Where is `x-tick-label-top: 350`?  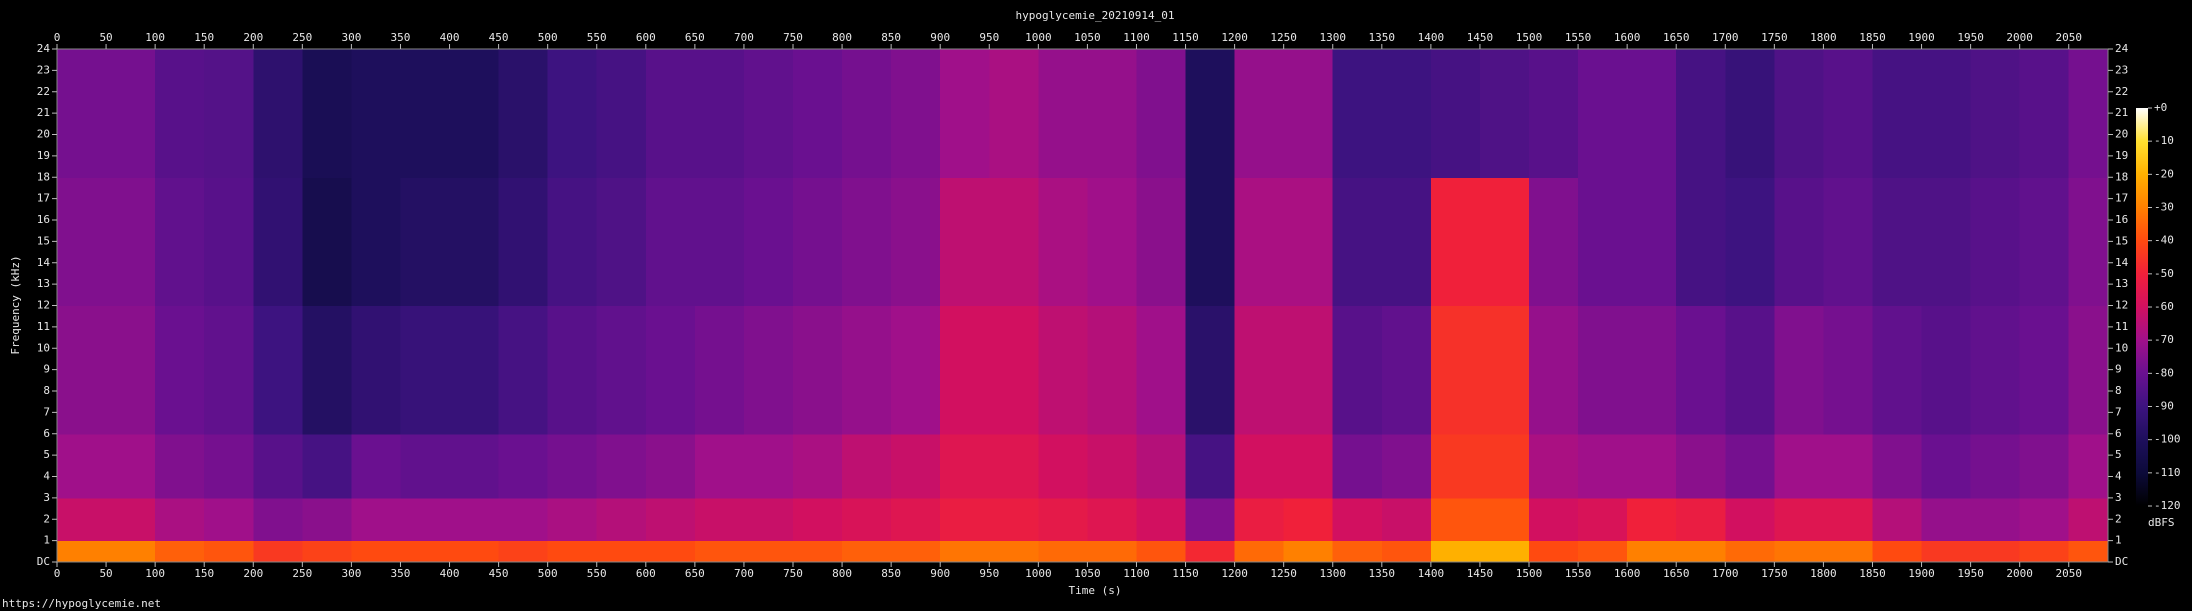
x-tick-label-top: 350 is located at coordinates (401, 37).